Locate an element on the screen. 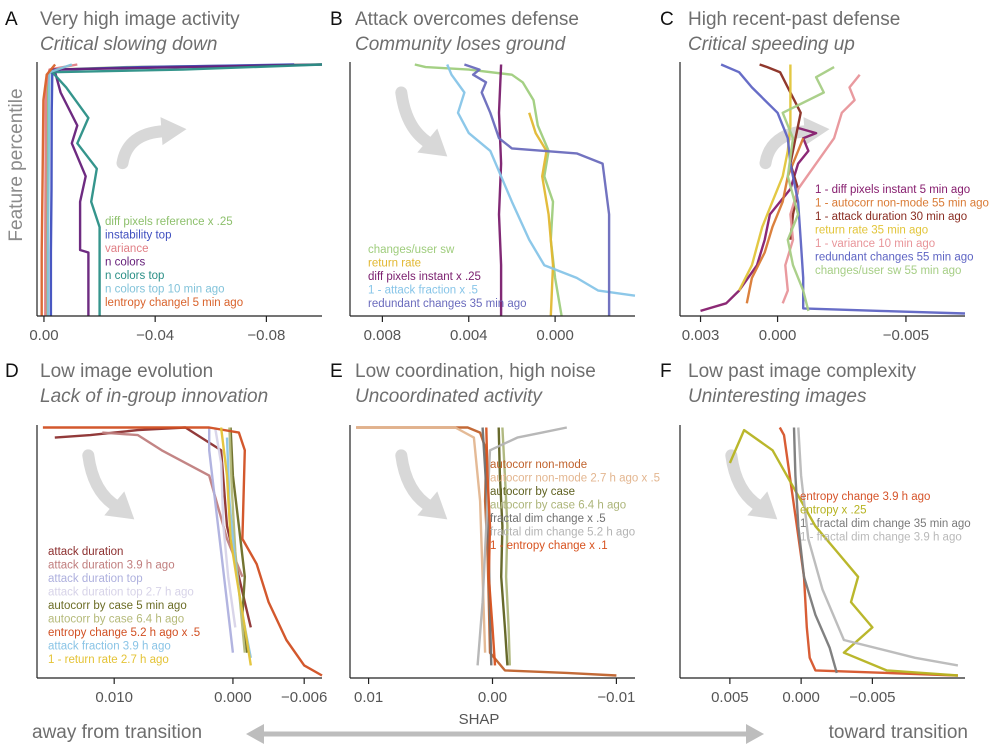  x-tick-label: −0.04 is located at coordinates (155, 335).